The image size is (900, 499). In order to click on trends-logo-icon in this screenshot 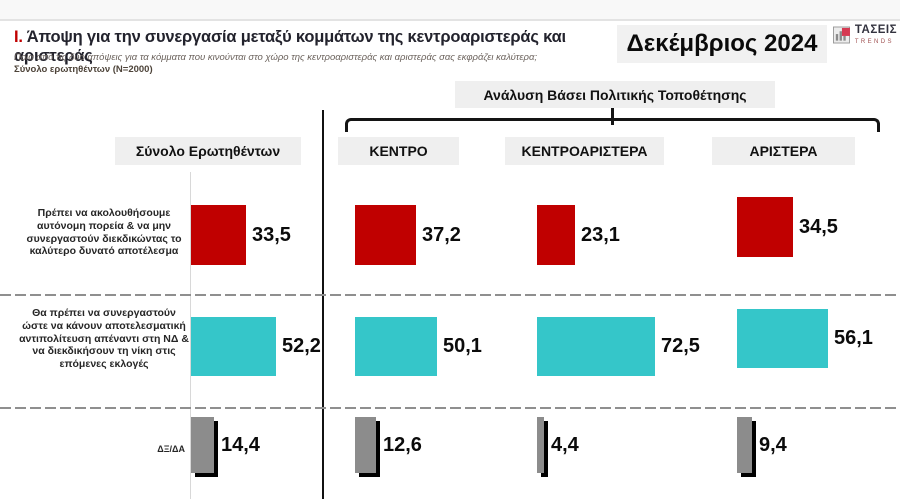, I will do `click(841, 35)`.